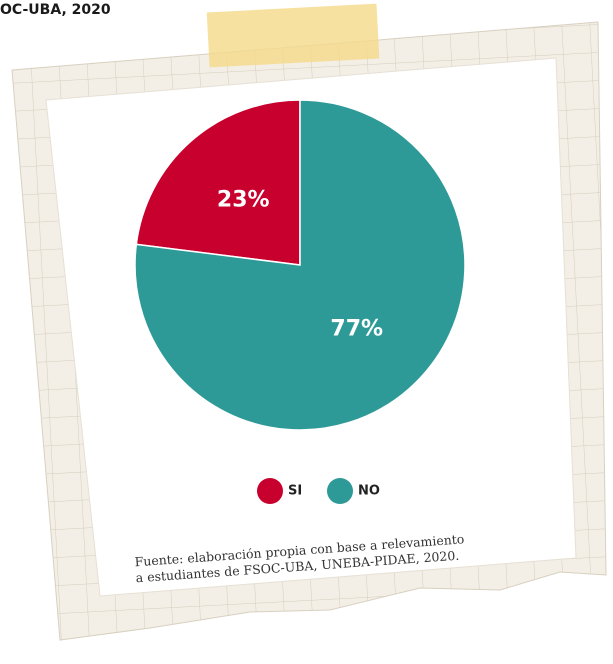 The height and width of the screenshot is (664, 613). I want to click on legend-label: SI, so click(295, 491).